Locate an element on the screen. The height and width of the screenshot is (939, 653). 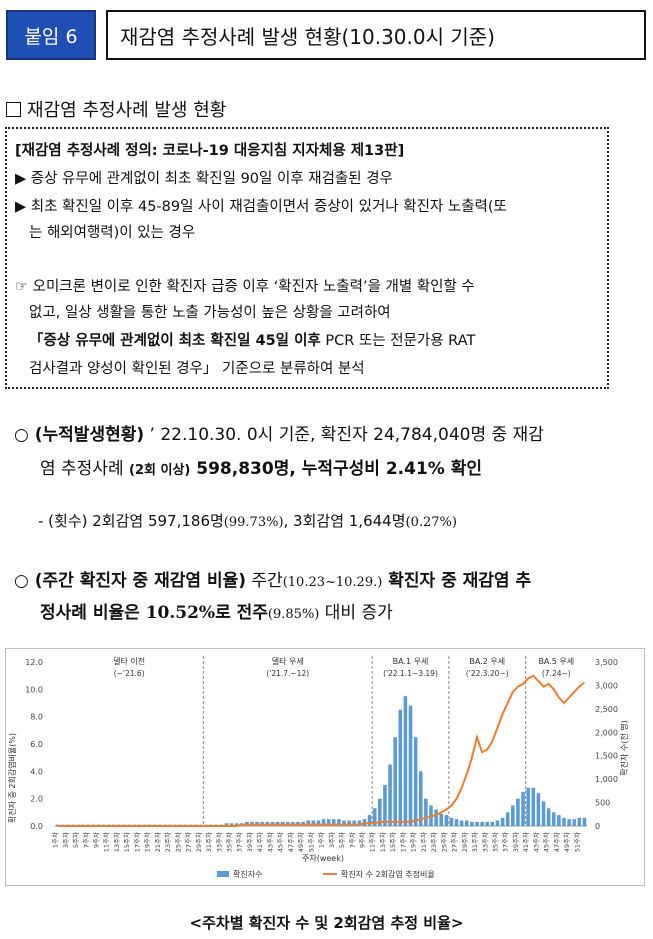
badge-label: 붙임 6 is located at coordinates (51, 36).